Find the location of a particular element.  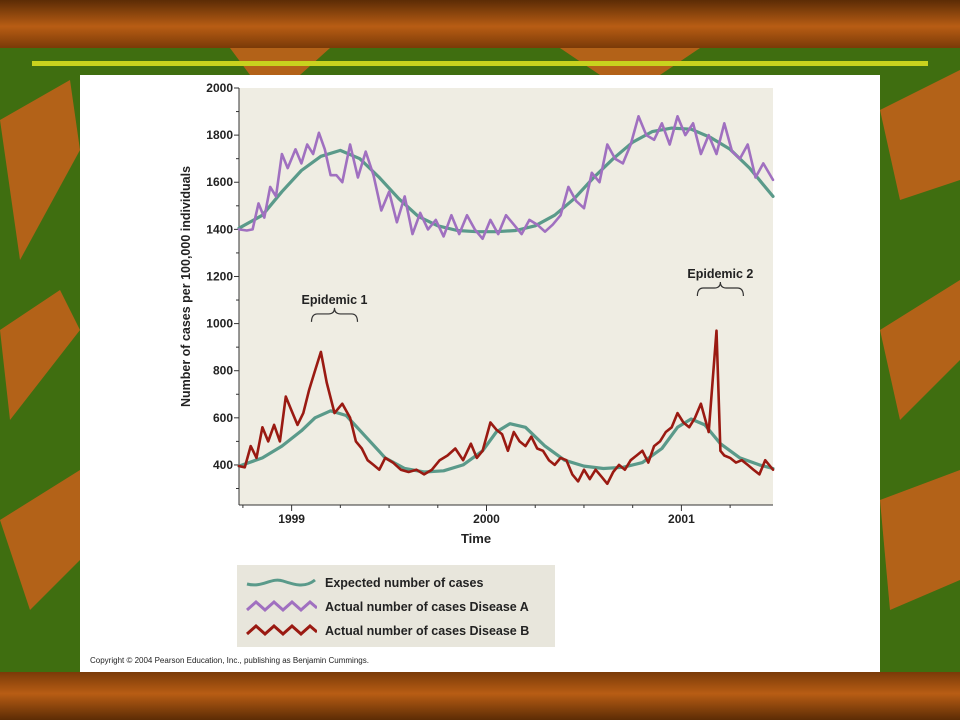

legend-label-disease-b: Actual number of cases Disease B is located at coordinates (427, 631).